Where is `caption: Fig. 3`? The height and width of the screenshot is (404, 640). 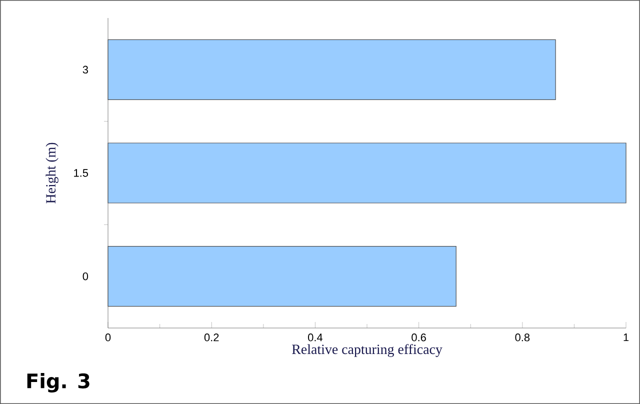
caption: Fig. 3 is located at coordinates (58, 382).